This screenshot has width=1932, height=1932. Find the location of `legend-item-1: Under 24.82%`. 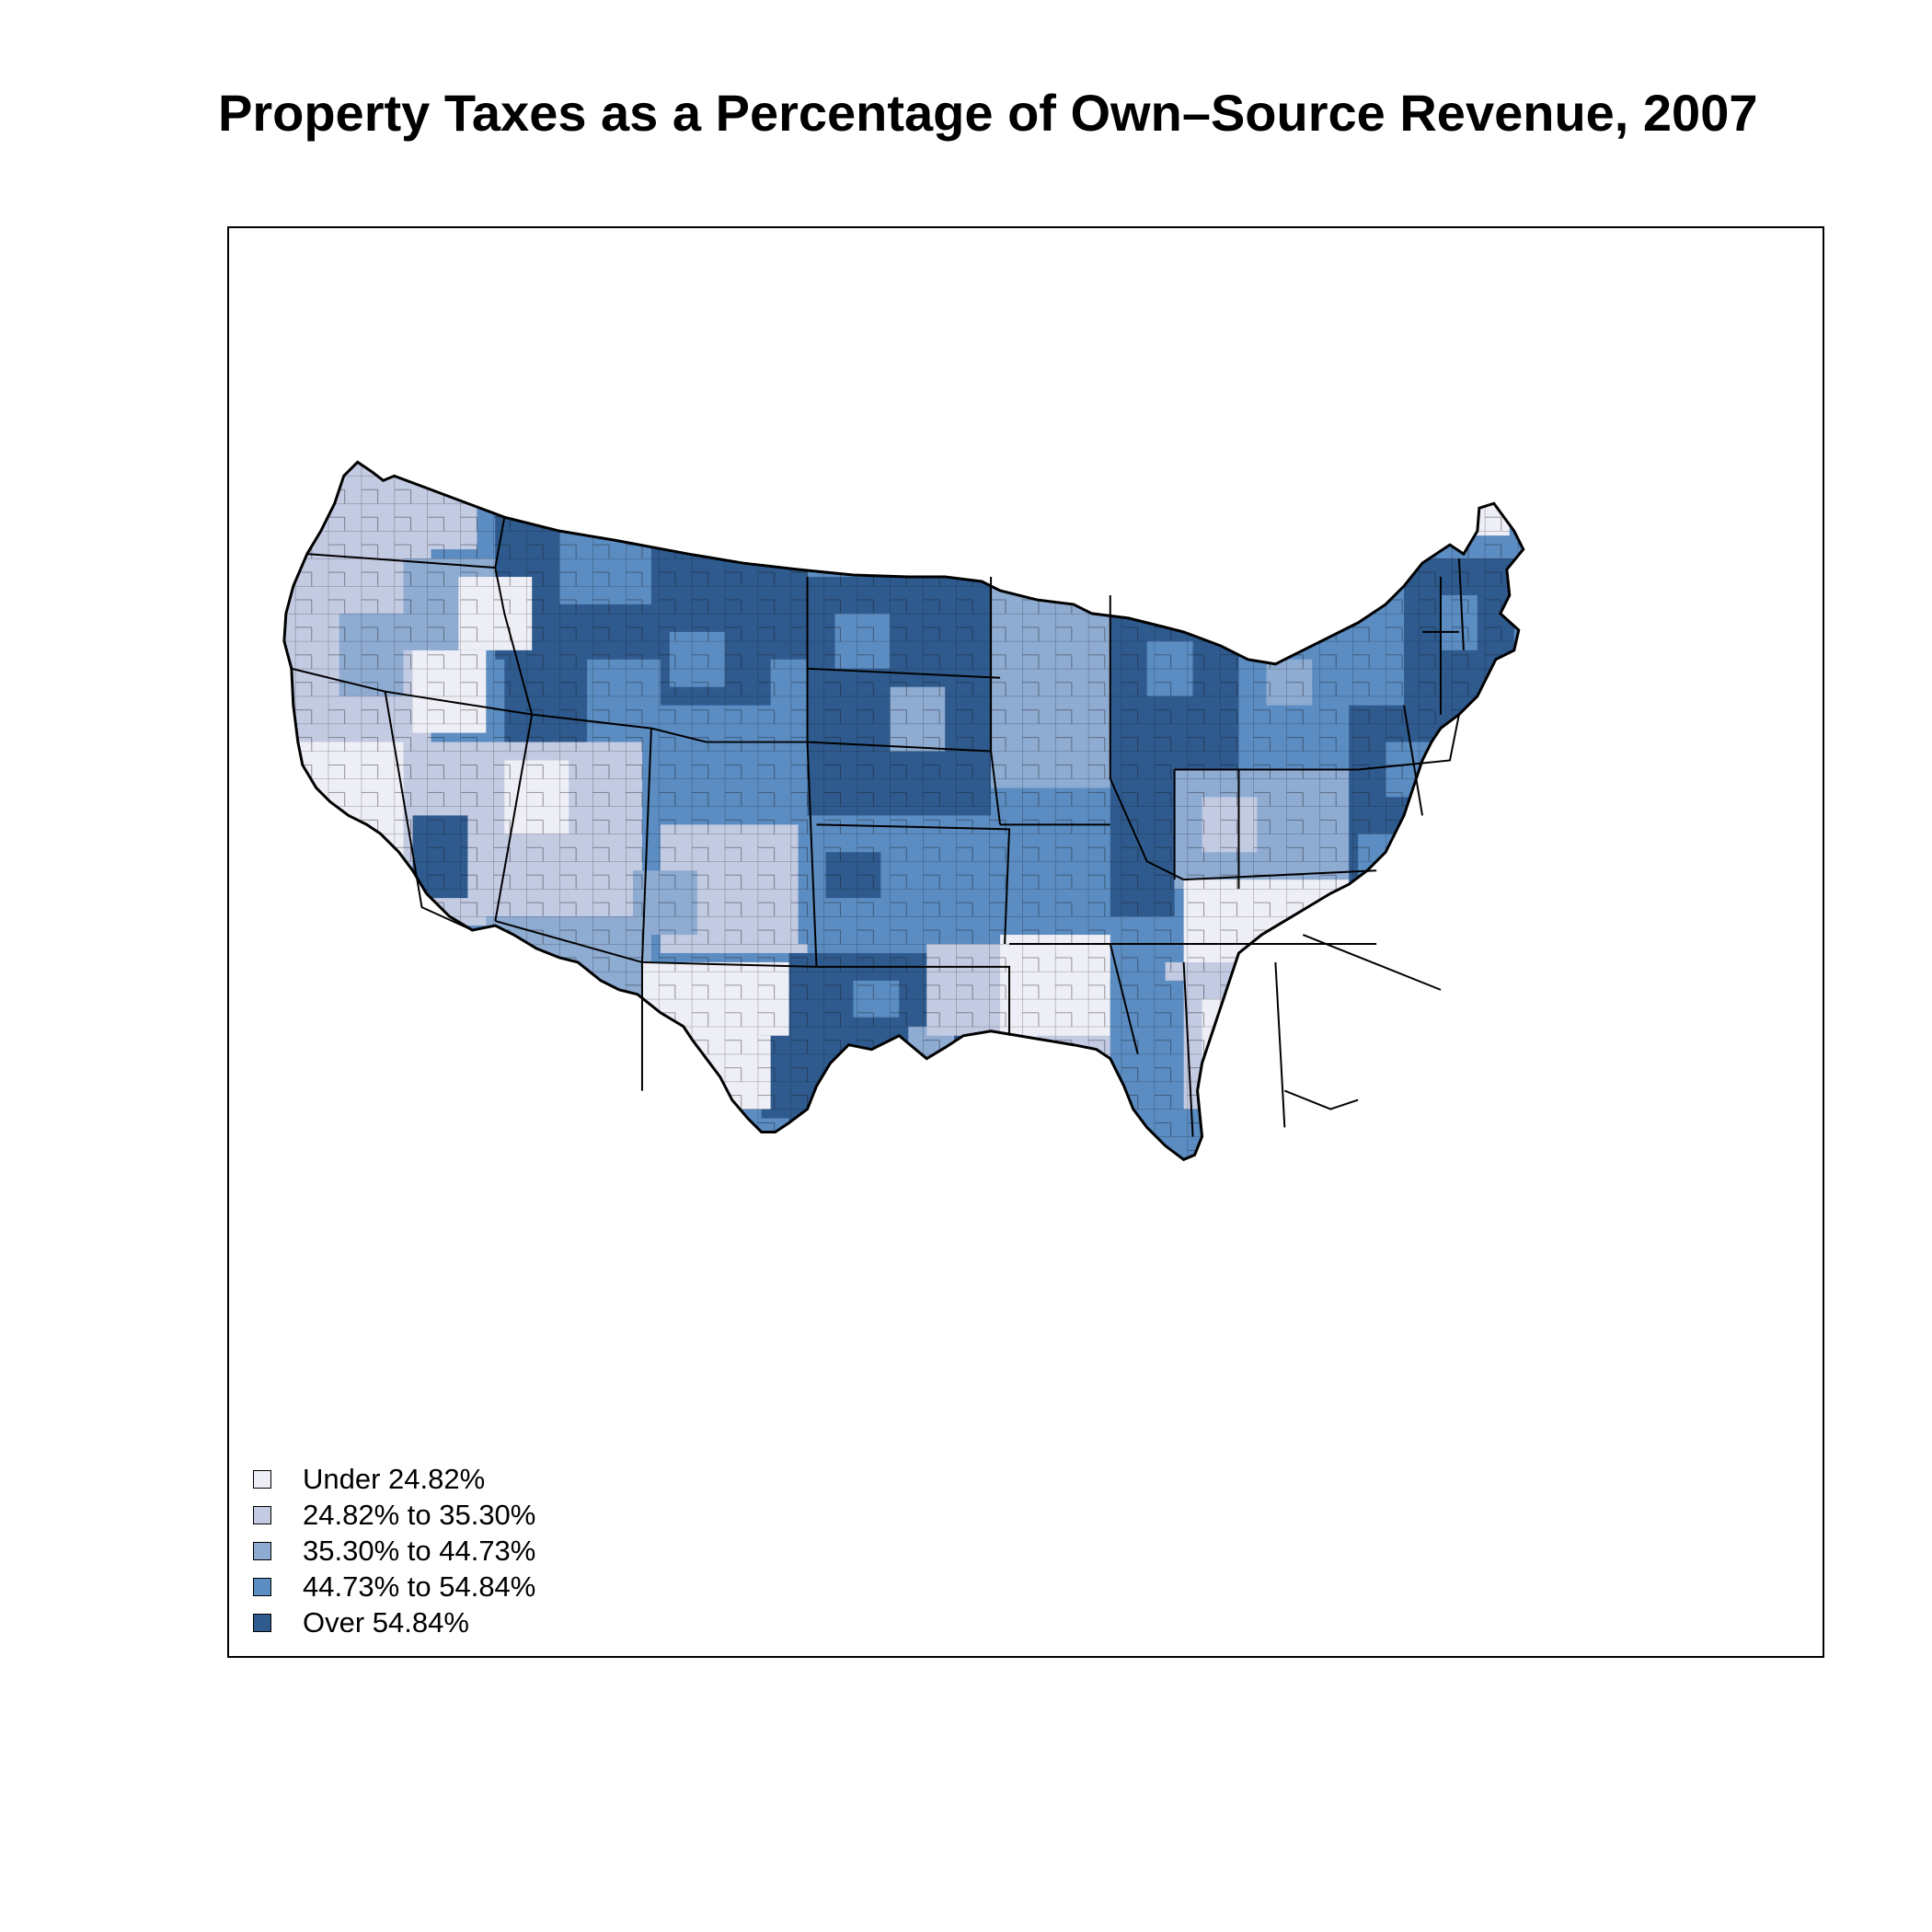

legend-item-1: Under 24.82% is located at coordinates (394, 1479).